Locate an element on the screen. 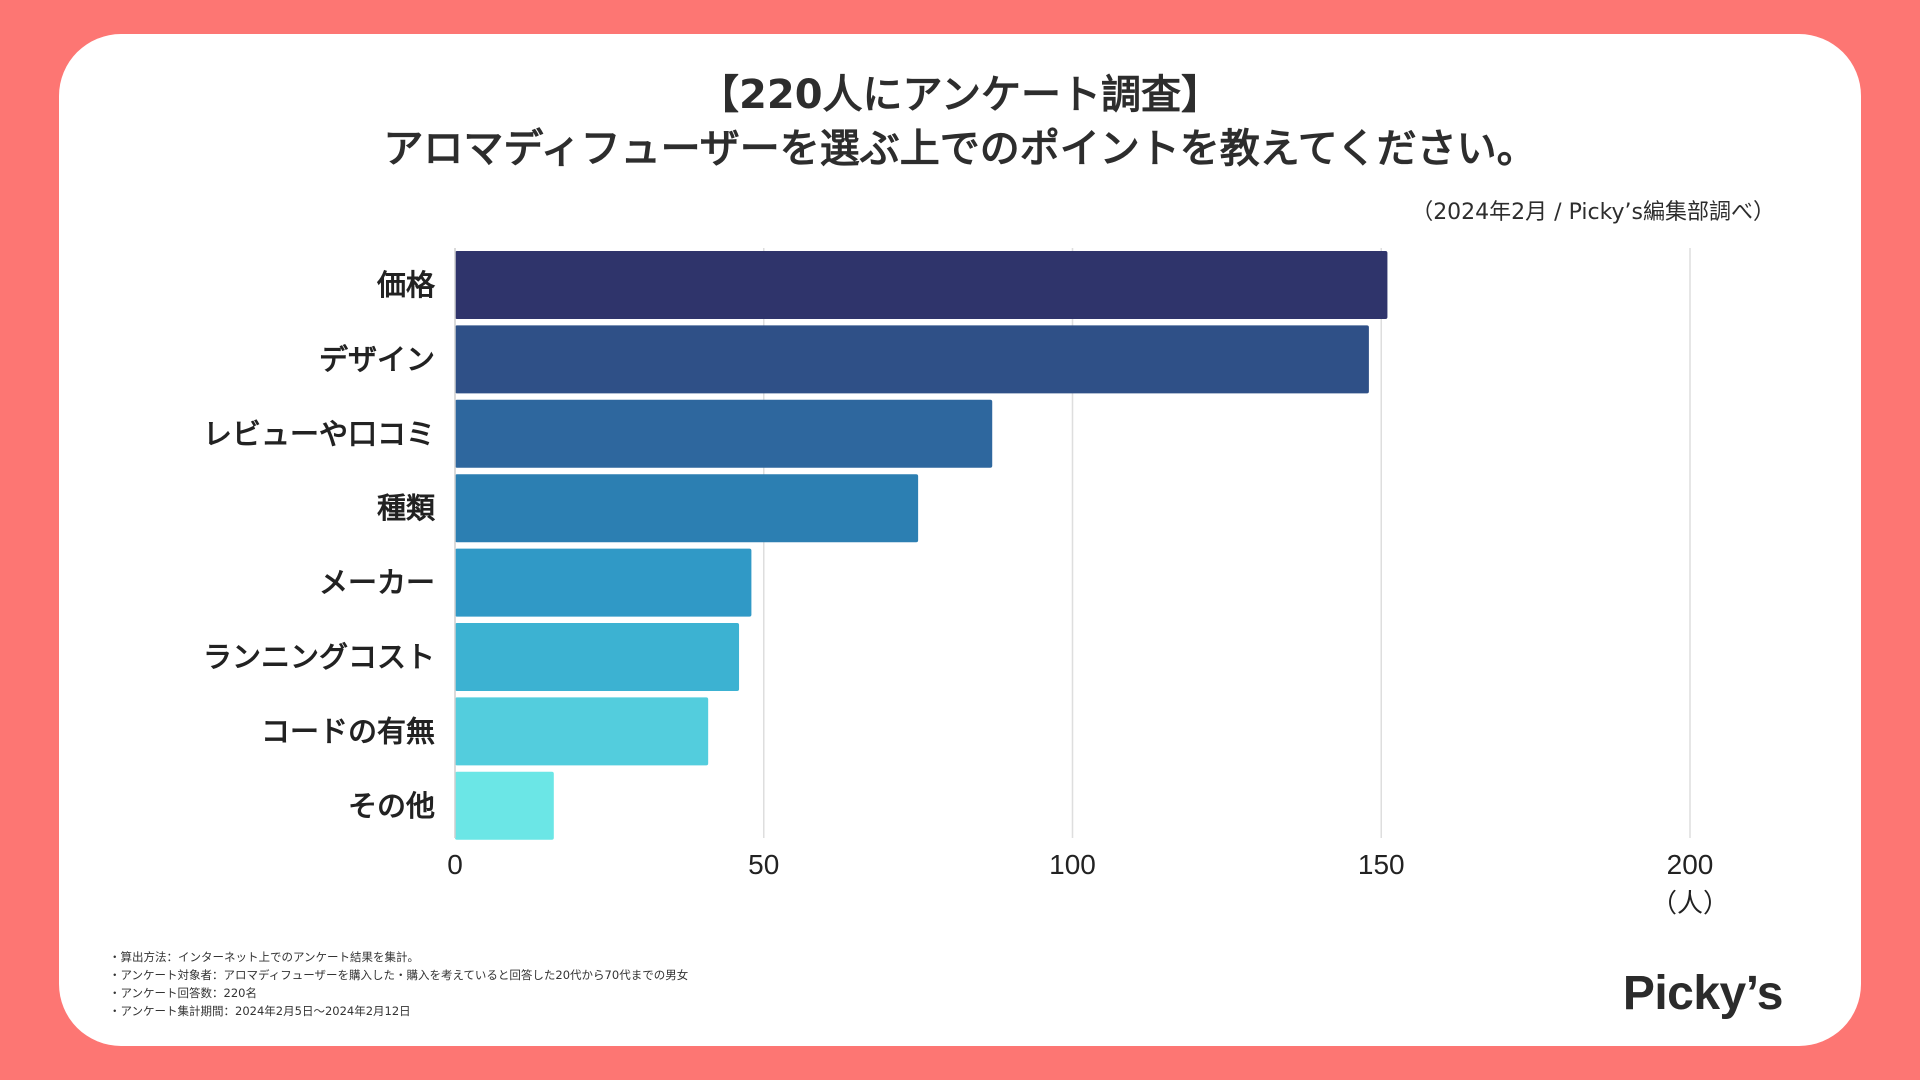 Image resolution: width=1920 pixels, height=1080 pixels. x-tick-label-200: 200 is located at coordinates (1690, 864).